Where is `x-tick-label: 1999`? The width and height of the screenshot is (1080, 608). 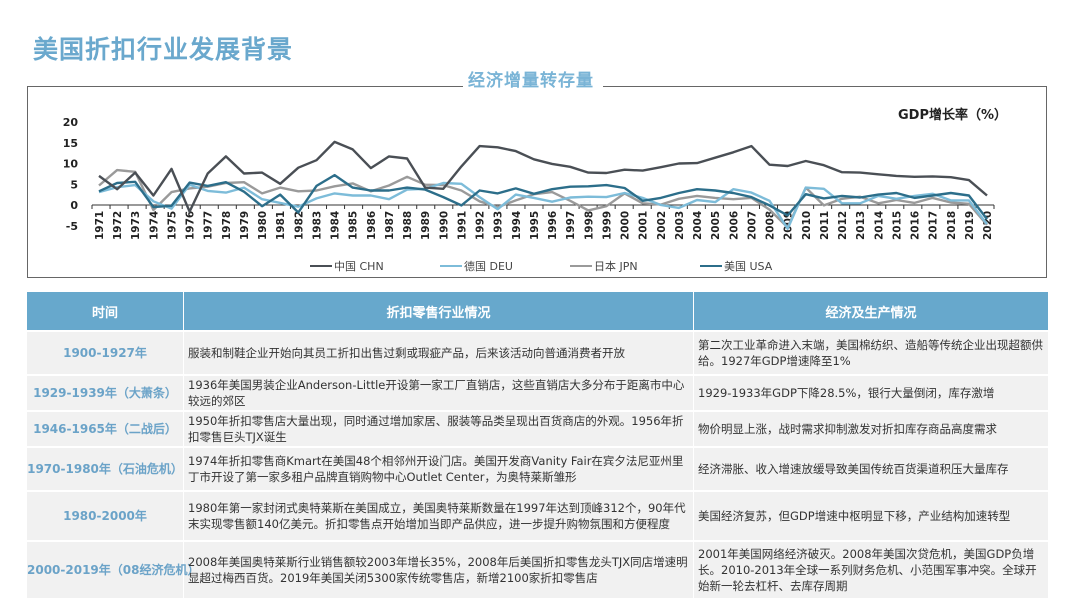 x-tick-label: 1999 is located at coordinates (607, 225).